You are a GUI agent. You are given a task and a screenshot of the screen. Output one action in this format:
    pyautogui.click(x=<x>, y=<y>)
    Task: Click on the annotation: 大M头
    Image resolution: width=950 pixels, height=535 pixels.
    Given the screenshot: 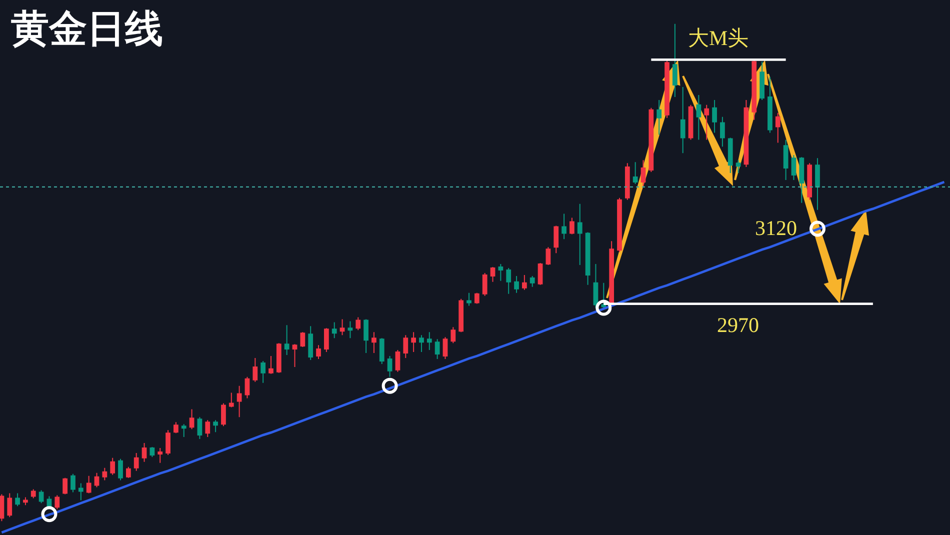 What is the action you would take?
    pyautogui.click(x=718, y=38)
    